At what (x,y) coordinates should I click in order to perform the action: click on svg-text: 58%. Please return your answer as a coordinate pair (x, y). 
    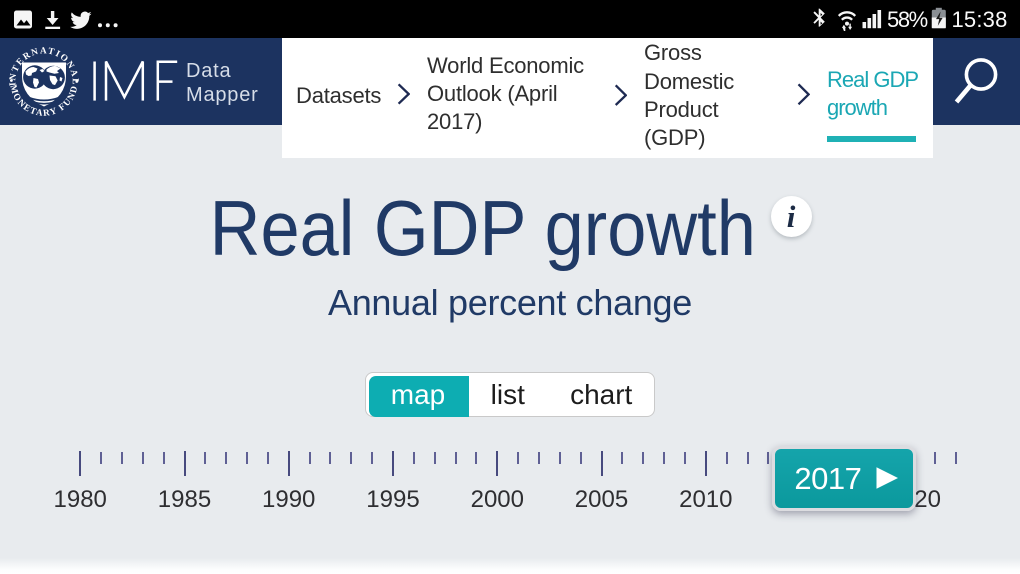
    Looking at the image, I should click on (907, 19).